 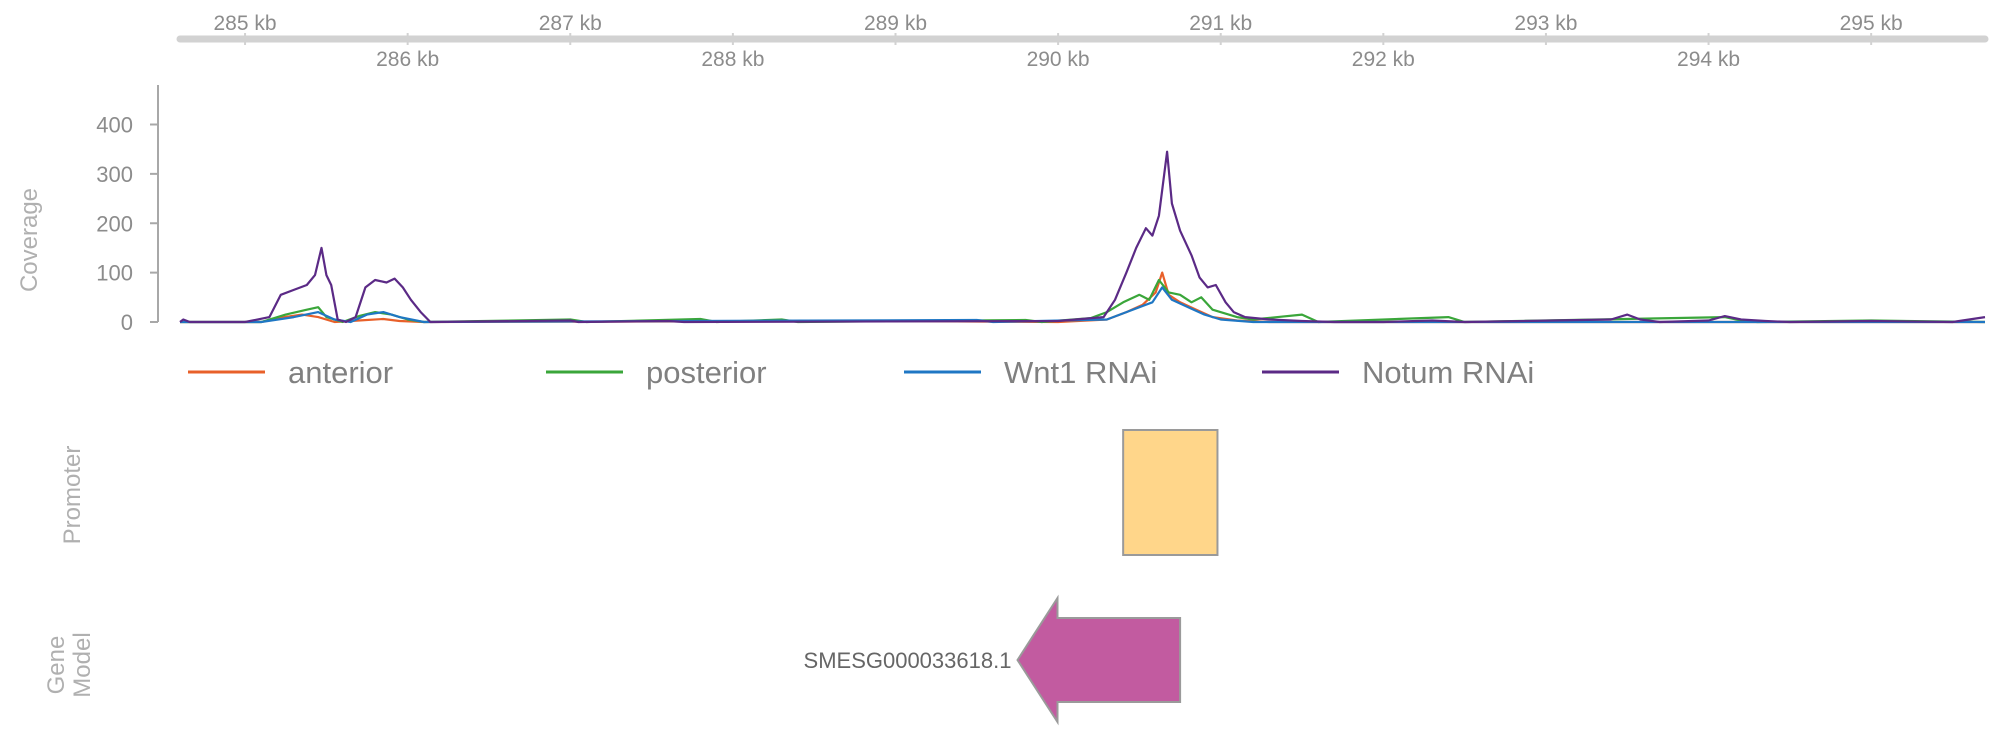 I want to click on gene-label: SMESG000033618.1, so click(x=908, y=660).